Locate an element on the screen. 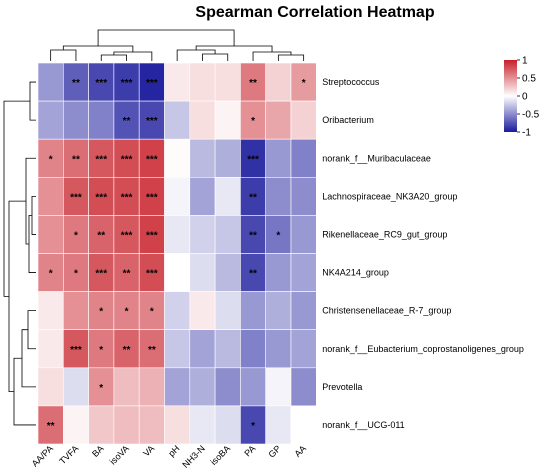 The height and width of the screenshot is (475, 550). legend-tick-label: 0 is located at coordinates (525, 97).